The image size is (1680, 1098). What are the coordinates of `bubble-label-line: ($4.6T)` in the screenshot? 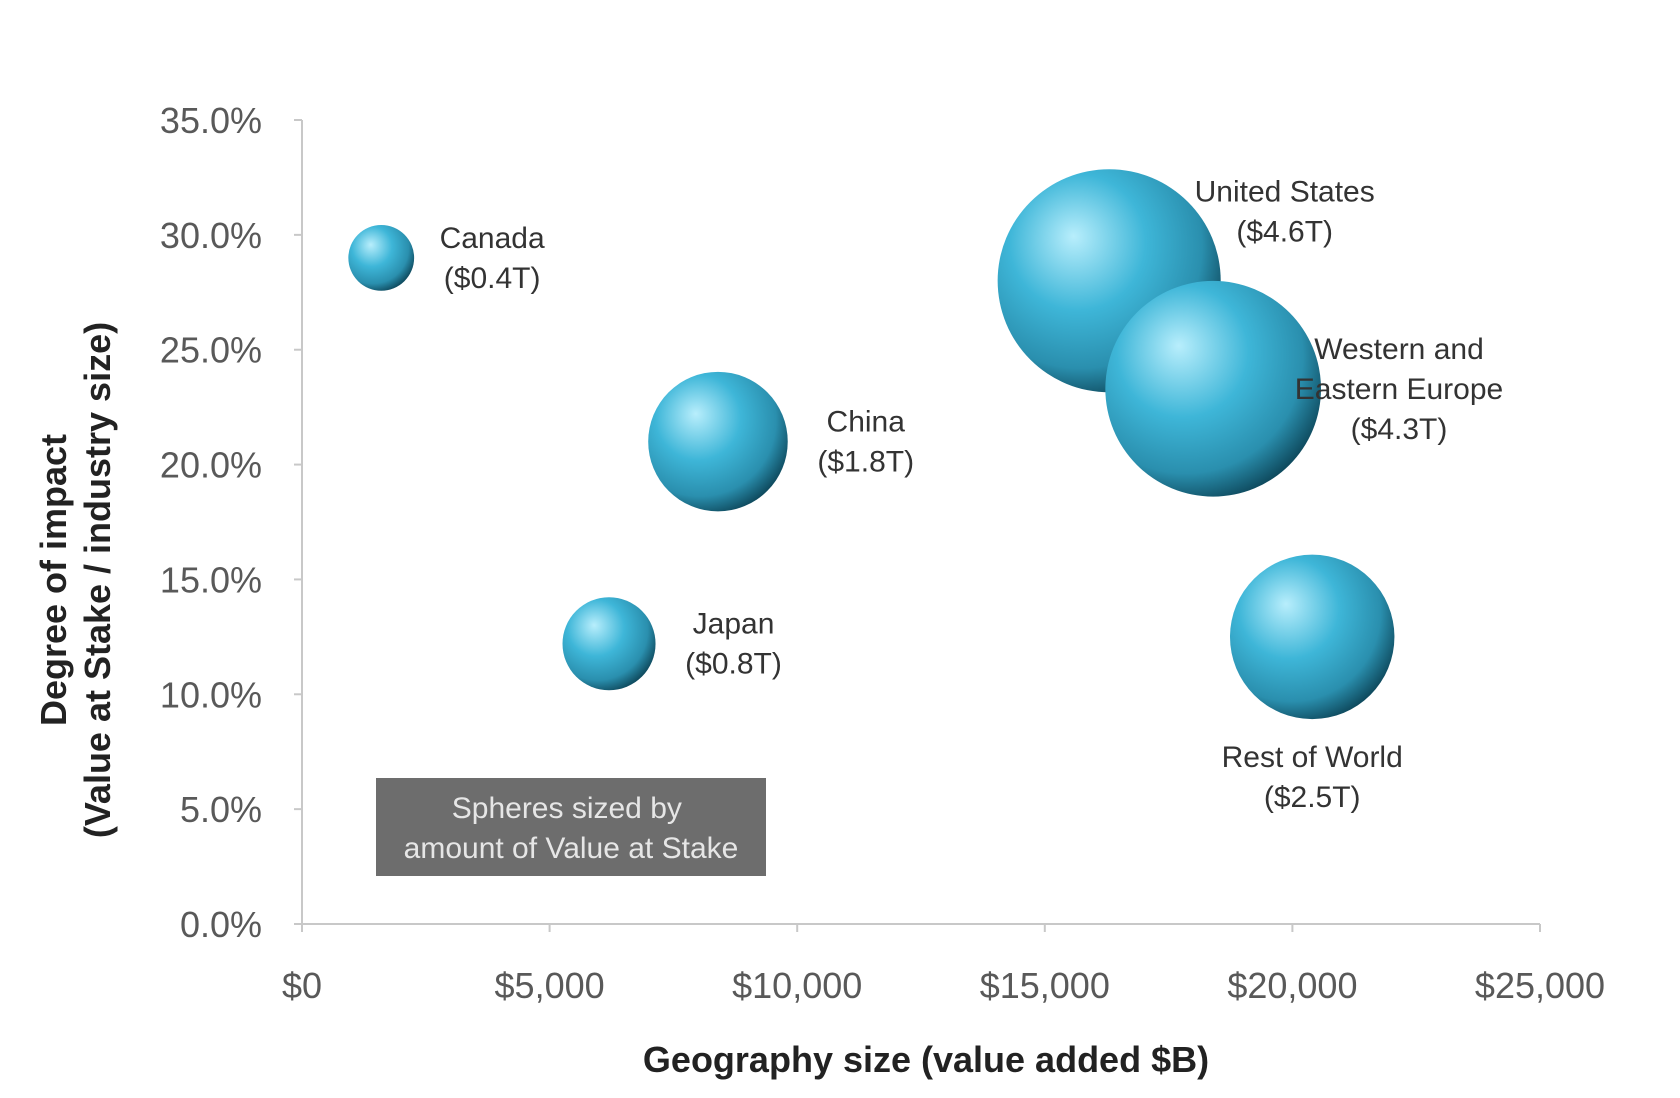 It's located at (1284, 231).